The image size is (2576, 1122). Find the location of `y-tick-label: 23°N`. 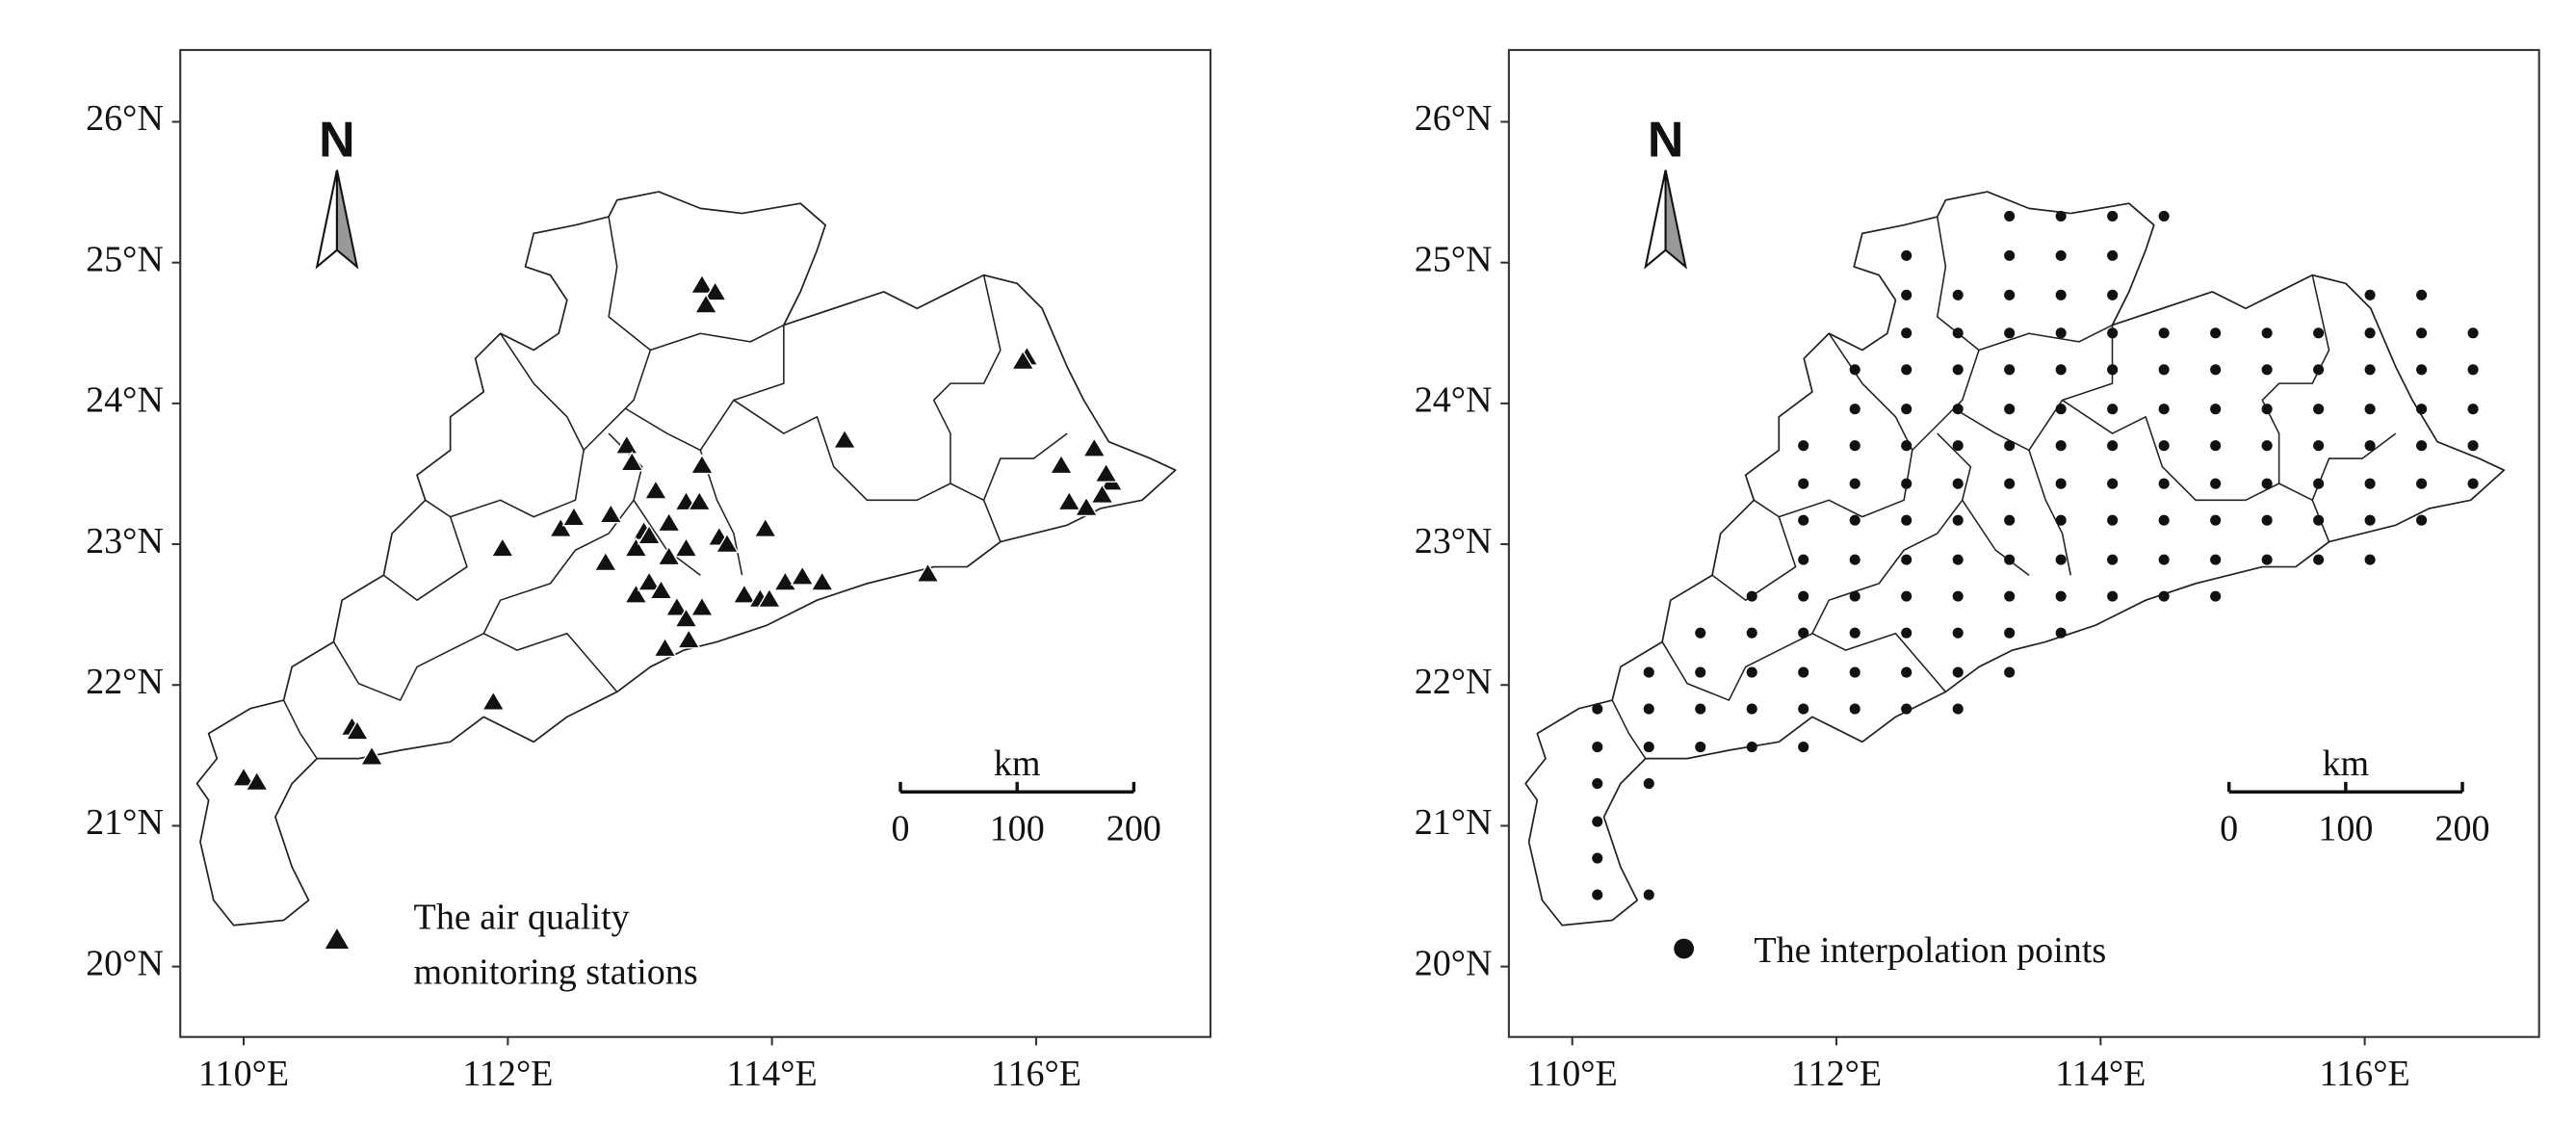

y-tick-label: 23°N is located at coordinates (1454, 541).